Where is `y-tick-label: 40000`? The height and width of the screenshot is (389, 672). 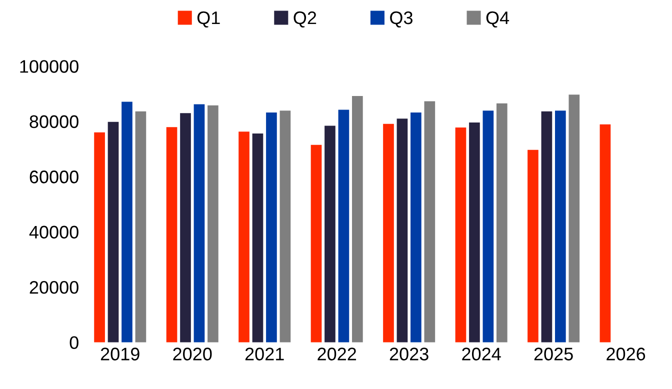 y-tick-label: 40000 is located at coordinates (53, 232).